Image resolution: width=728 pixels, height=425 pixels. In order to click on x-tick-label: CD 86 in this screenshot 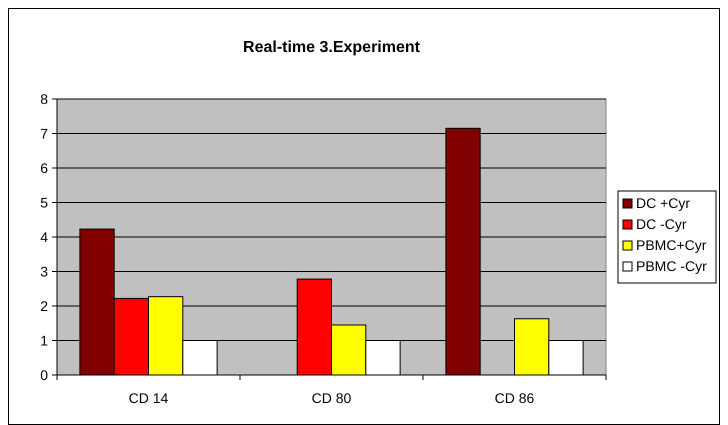, I will do `click(514, 398)`.